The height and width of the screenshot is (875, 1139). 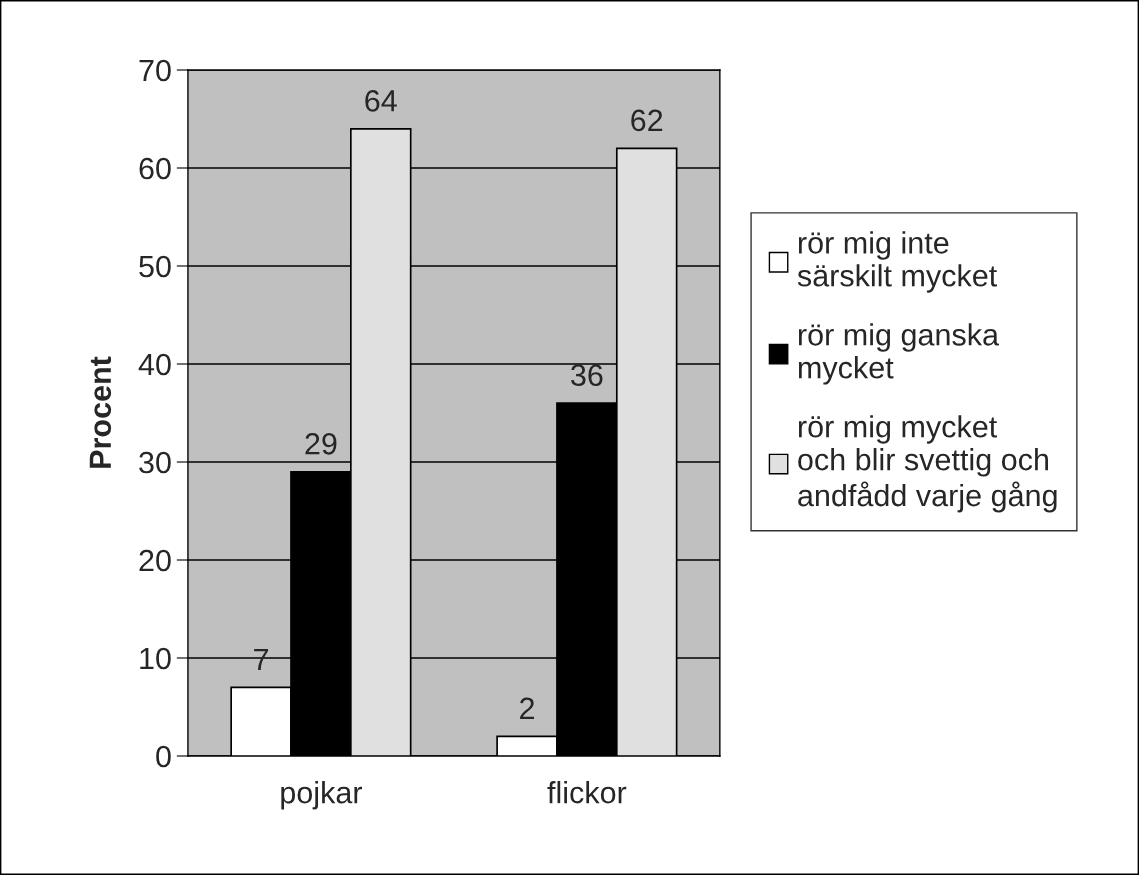 I want to click on y-tick-label: 60, so click(x=155, y=168).